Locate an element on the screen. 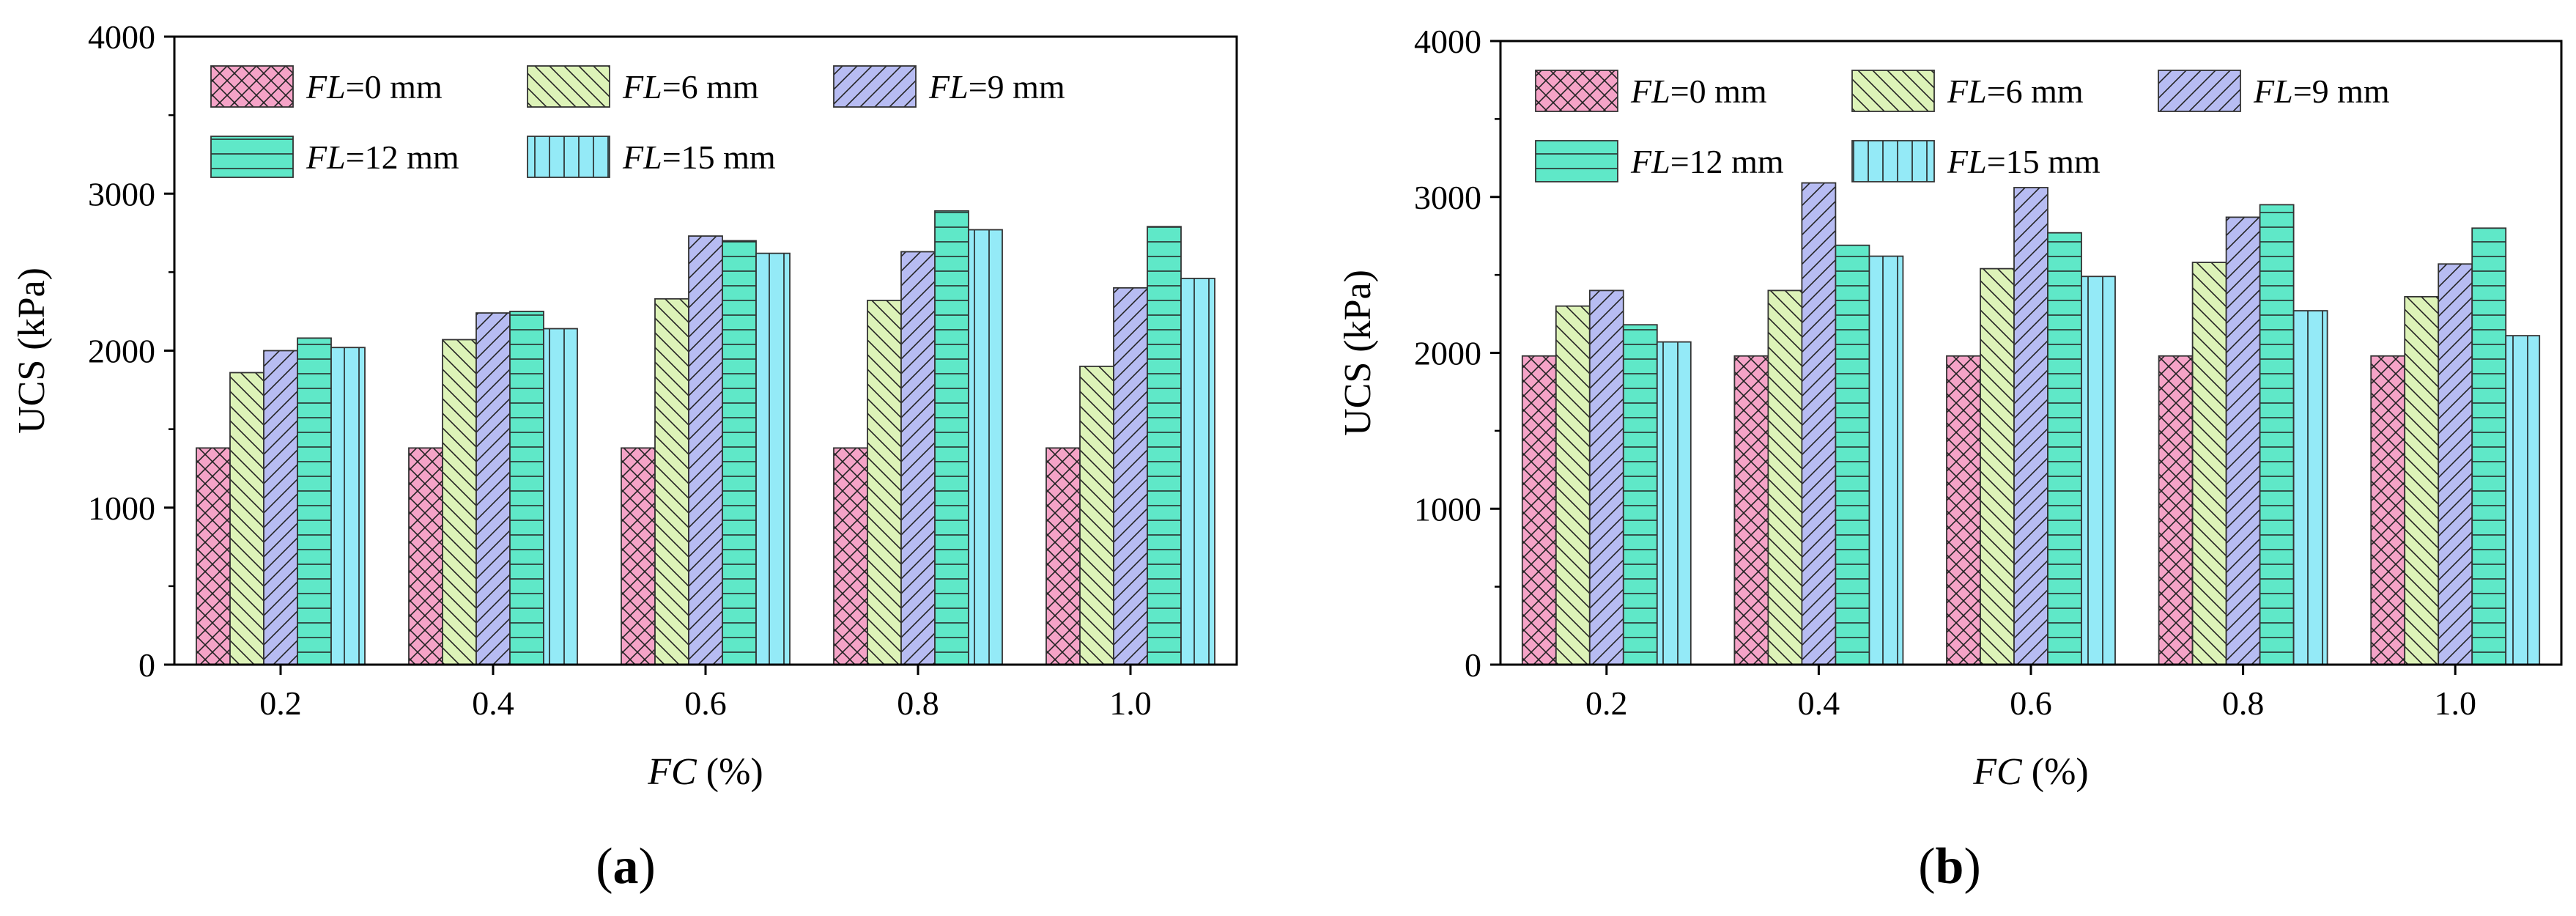  legend-label: FL=0 mm is located at coordinates (1698, 91).